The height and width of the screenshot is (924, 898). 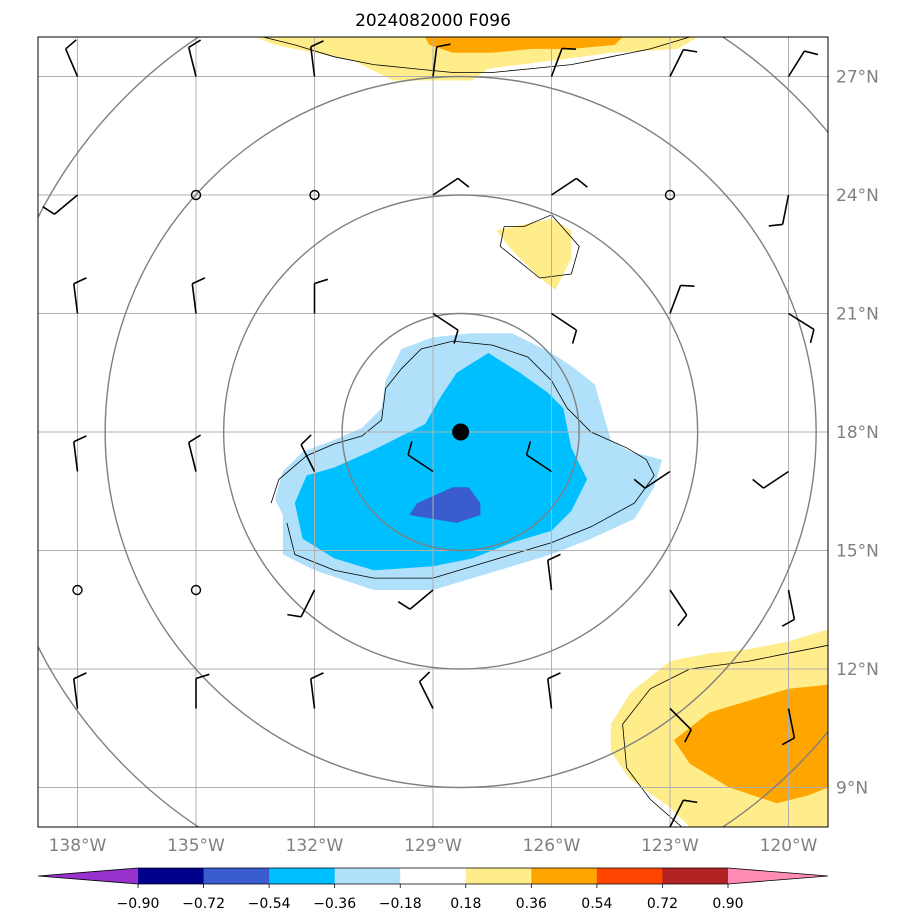 What do you see at coordinates (670, 846) in the screenshot?
I see `longitude-label: 123°W` at bounding box center [670, 846].